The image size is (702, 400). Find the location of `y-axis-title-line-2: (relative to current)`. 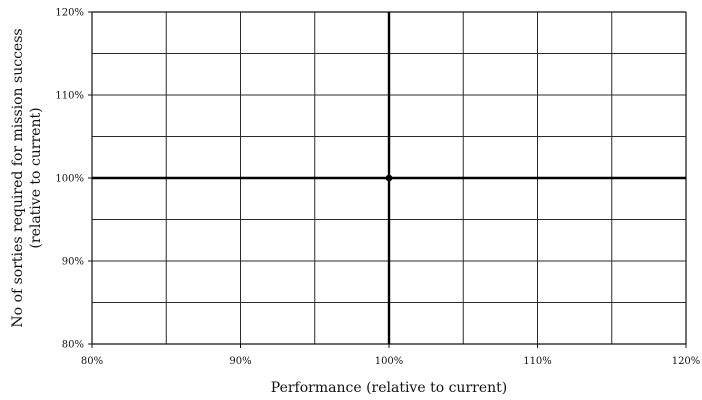

y-axis-title-line-2: (relative to current) is located at coordinates (36, 177).